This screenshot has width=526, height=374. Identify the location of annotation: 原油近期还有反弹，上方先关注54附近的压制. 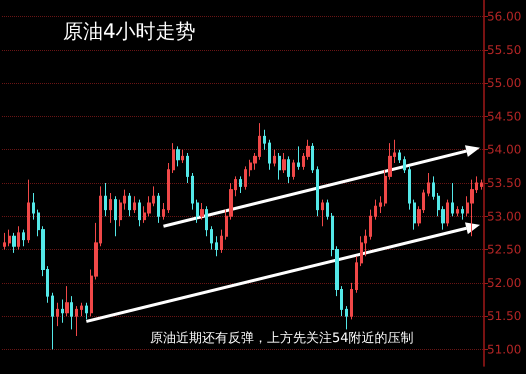
(282, 338).